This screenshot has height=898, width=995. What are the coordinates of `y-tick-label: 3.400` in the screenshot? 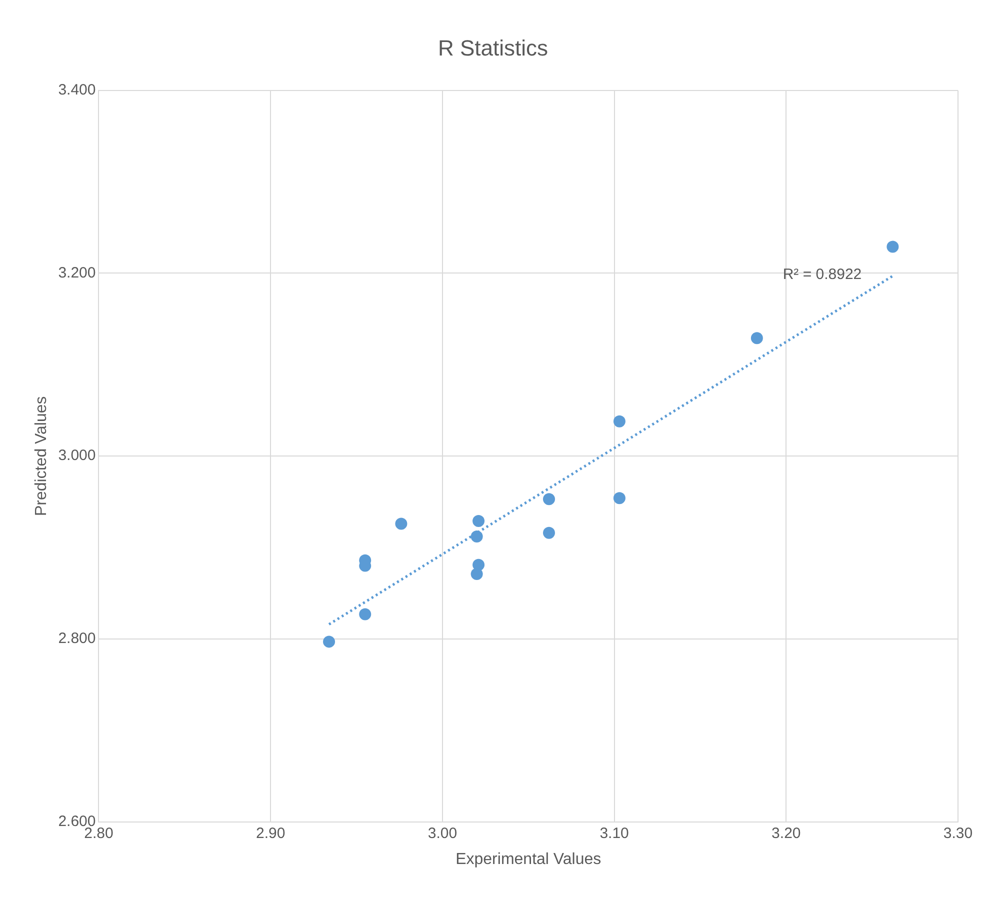 It's located at (77, 90).